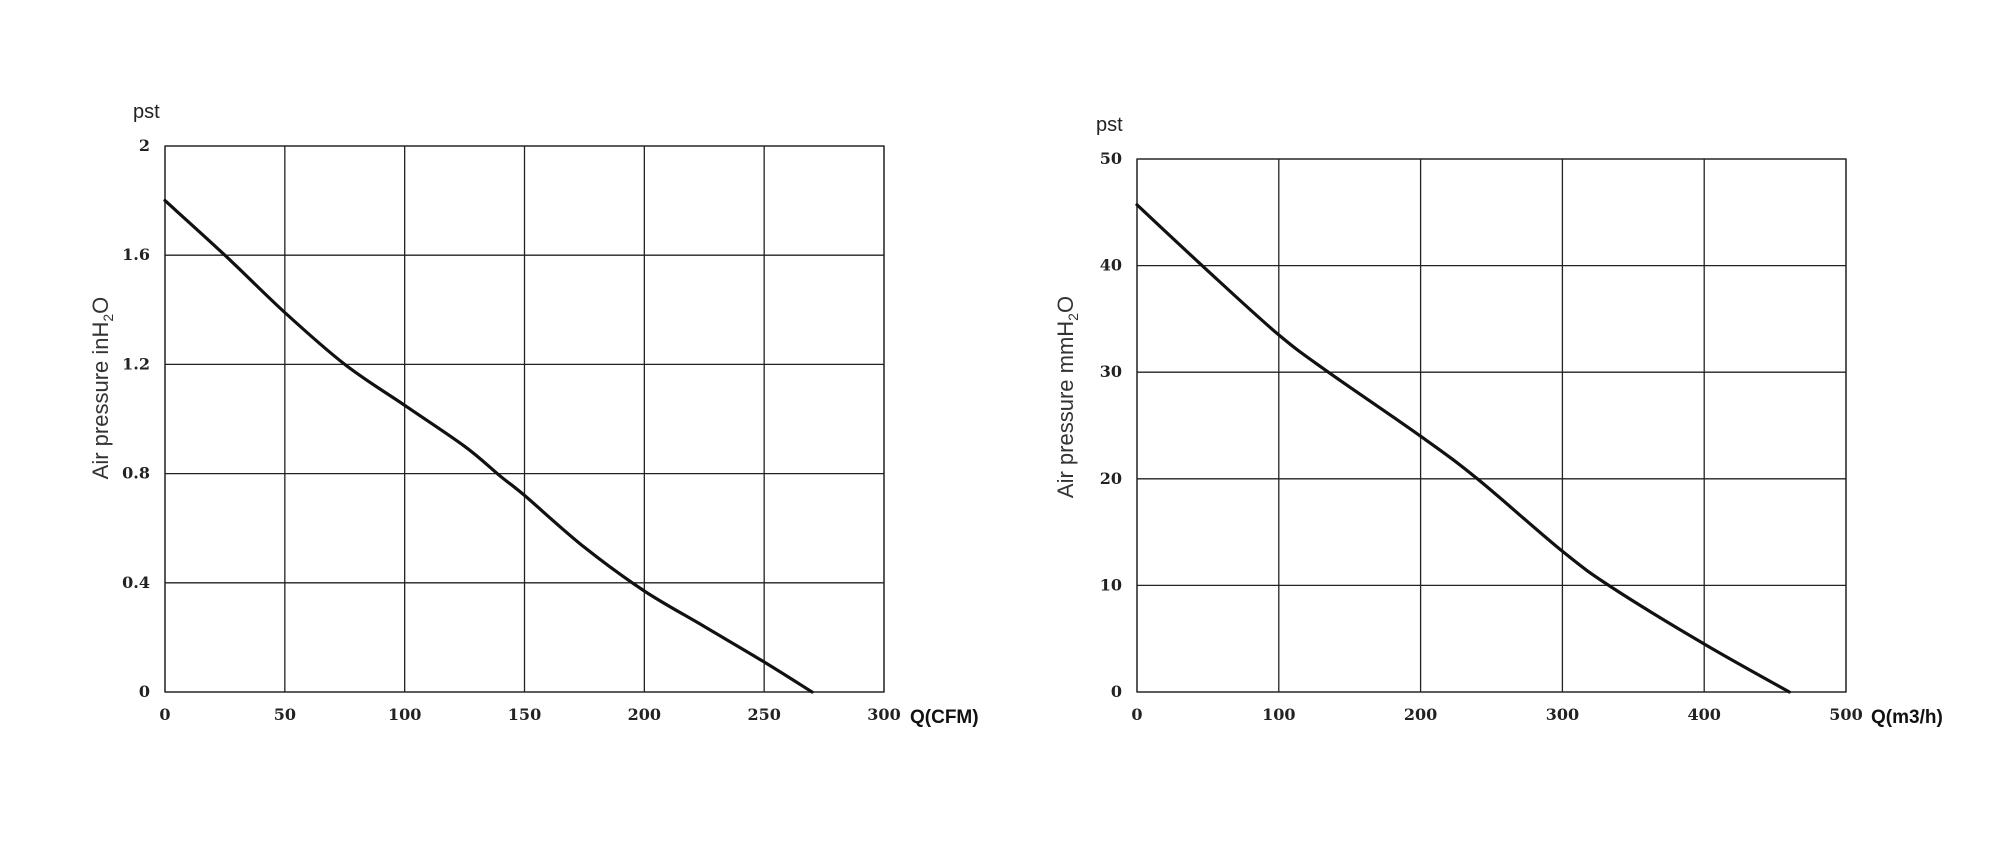 The width and height of the screenshot is (2000, 850). Describe the element at coordinates (285, 714) in the screenshot. I see `x-tick-label: 50` at that location.